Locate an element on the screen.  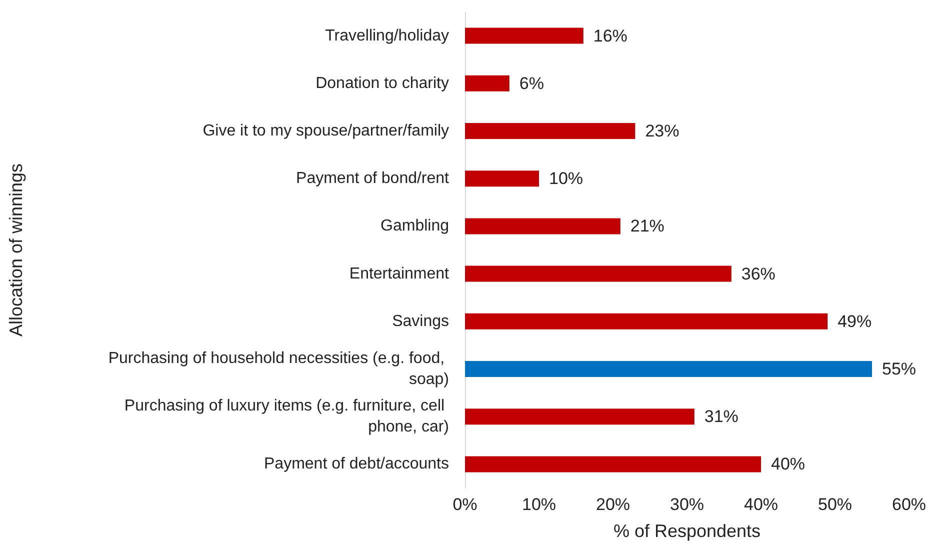
data-label: 31% is located at coordinates (721, 416).